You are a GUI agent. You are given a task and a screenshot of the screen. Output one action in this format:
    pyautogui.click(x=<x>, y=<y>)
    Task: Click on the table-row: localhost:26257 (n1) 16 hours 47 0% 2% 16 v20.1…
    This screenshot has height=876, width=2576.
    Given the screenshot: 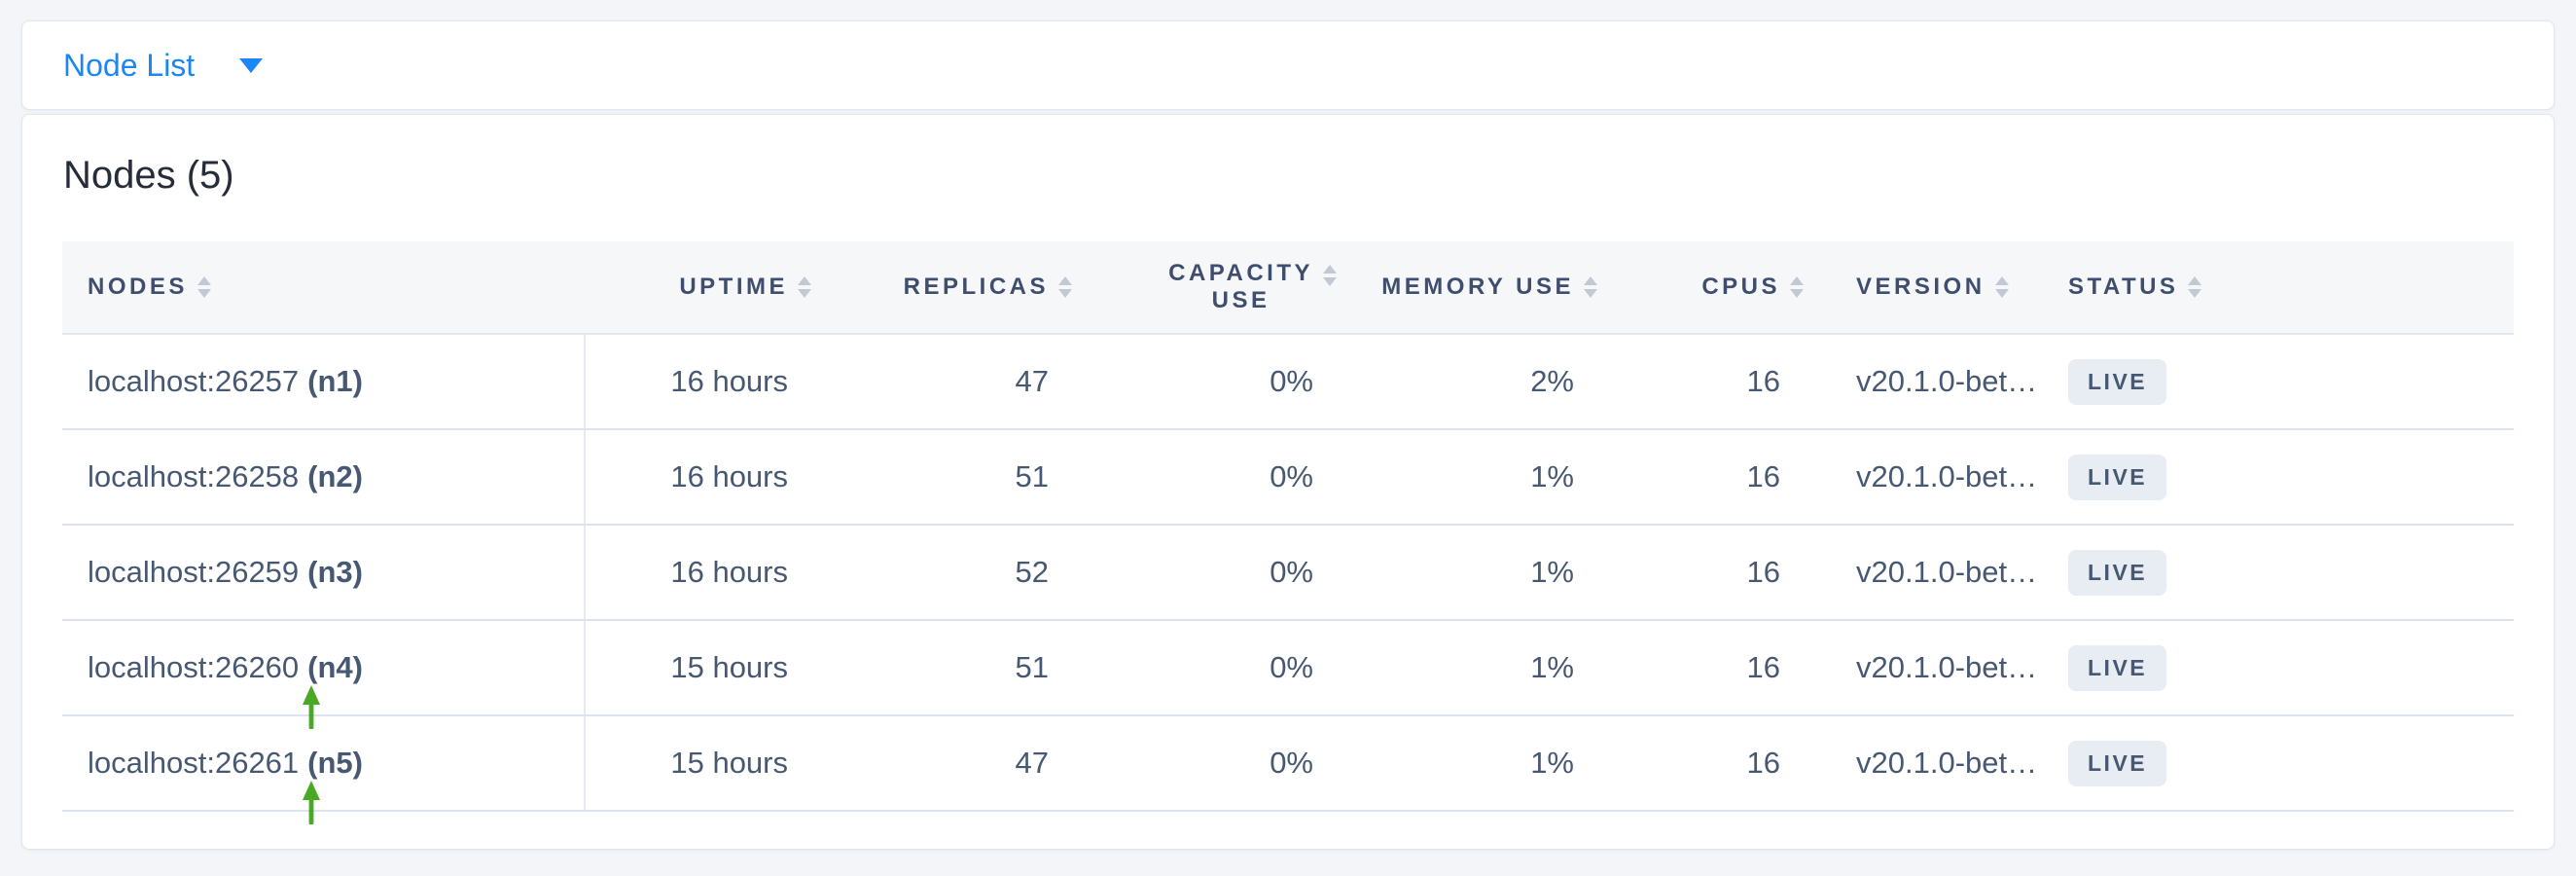 What is the action you would take?
    pyautogui.click(x=1288, y=383)
    